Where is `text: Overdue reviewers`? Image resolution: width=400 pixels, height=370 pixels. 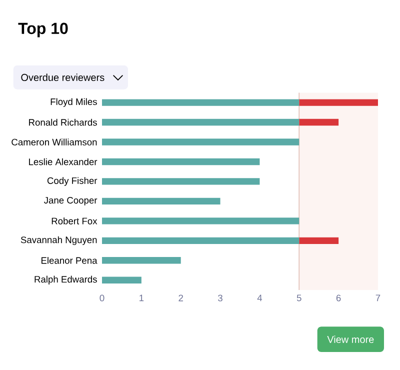
text: Overdue reviewers is located at coordinates (62, 78).